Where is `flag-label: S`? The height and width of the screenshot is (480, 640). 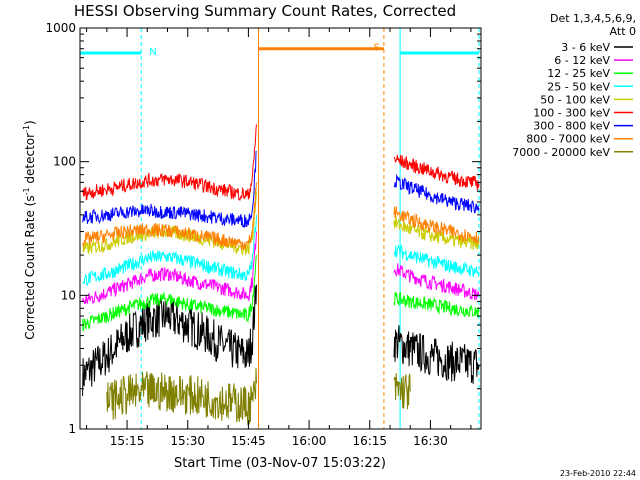 flag-label: S is located at coordinates (377, 48).